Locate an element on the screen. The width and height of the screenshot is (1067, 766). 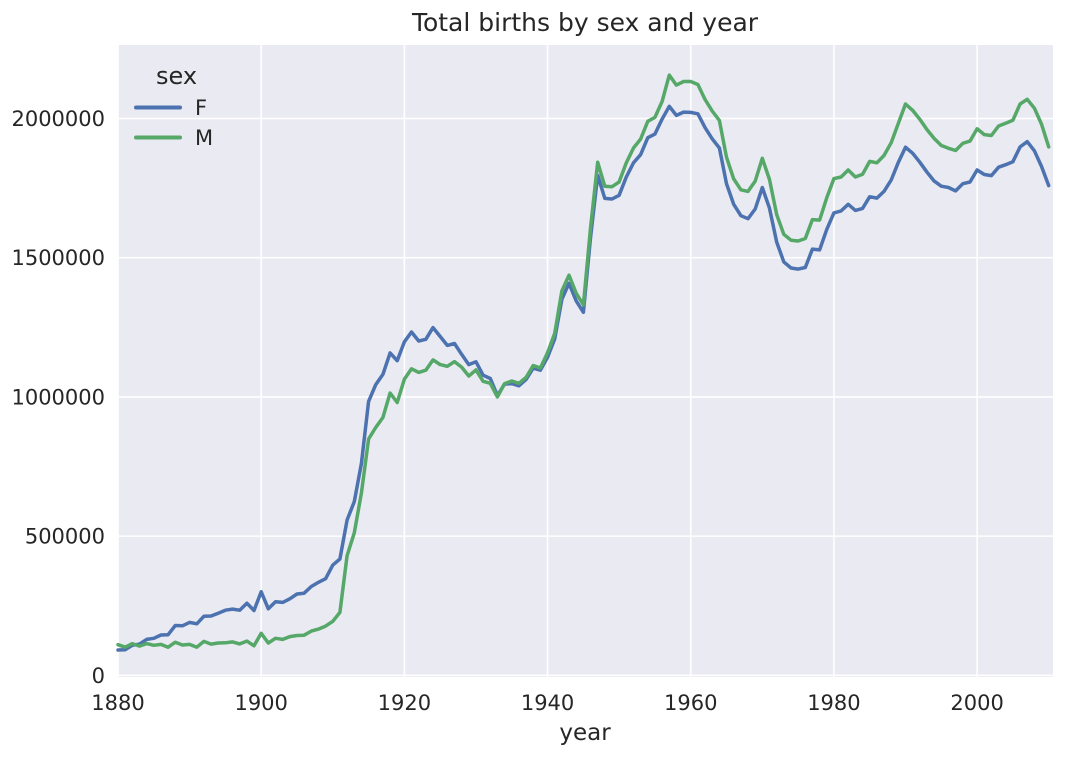
y-tick-label: 1000000 is located at coordinates (58, 397).